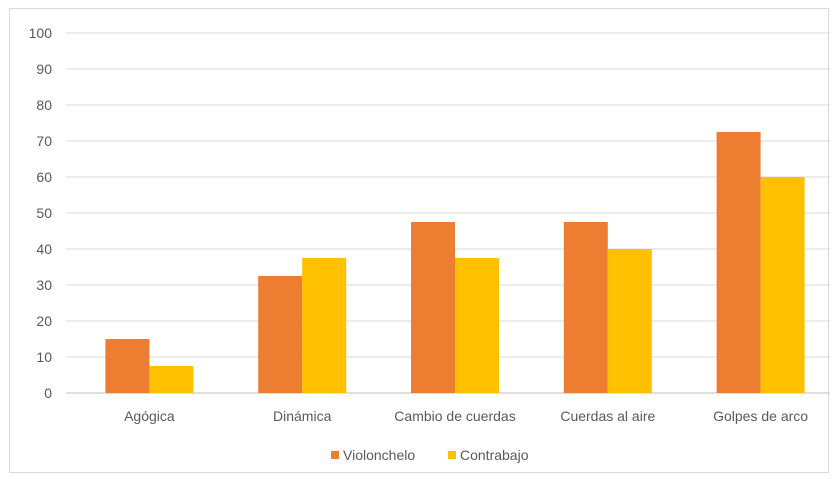 This screenshot has height=479, width=840. I want to click on x-tick-label: Agógica, so click(149, 416).